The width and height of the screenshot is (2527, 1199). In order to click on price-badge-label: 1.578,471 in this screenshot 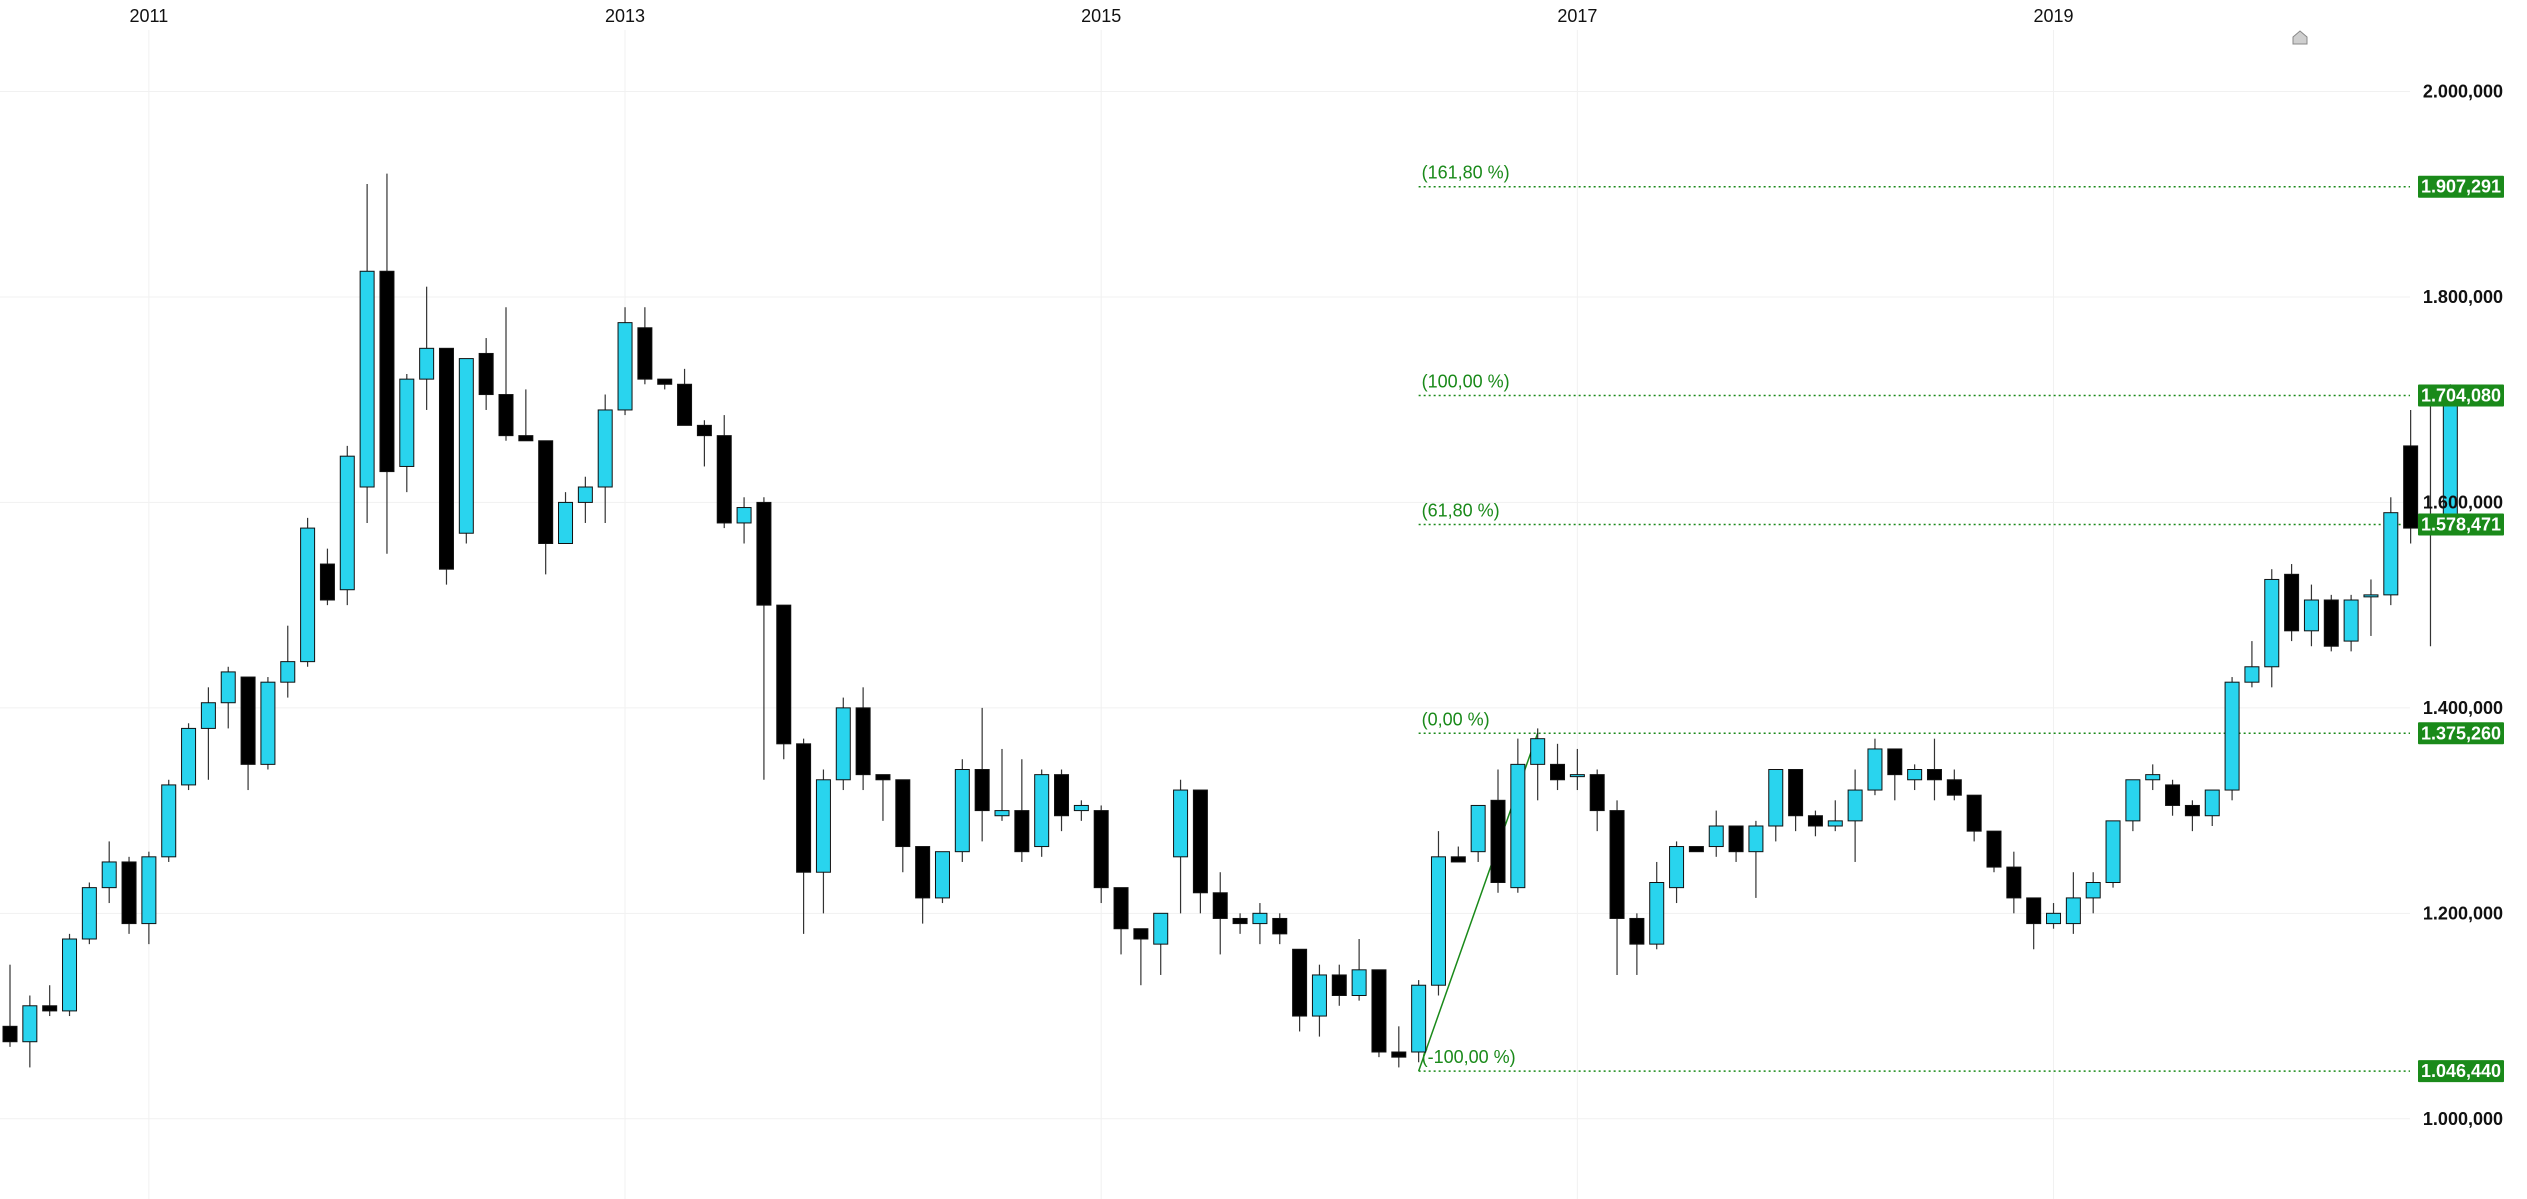, I will do `click(2461, 525)`.